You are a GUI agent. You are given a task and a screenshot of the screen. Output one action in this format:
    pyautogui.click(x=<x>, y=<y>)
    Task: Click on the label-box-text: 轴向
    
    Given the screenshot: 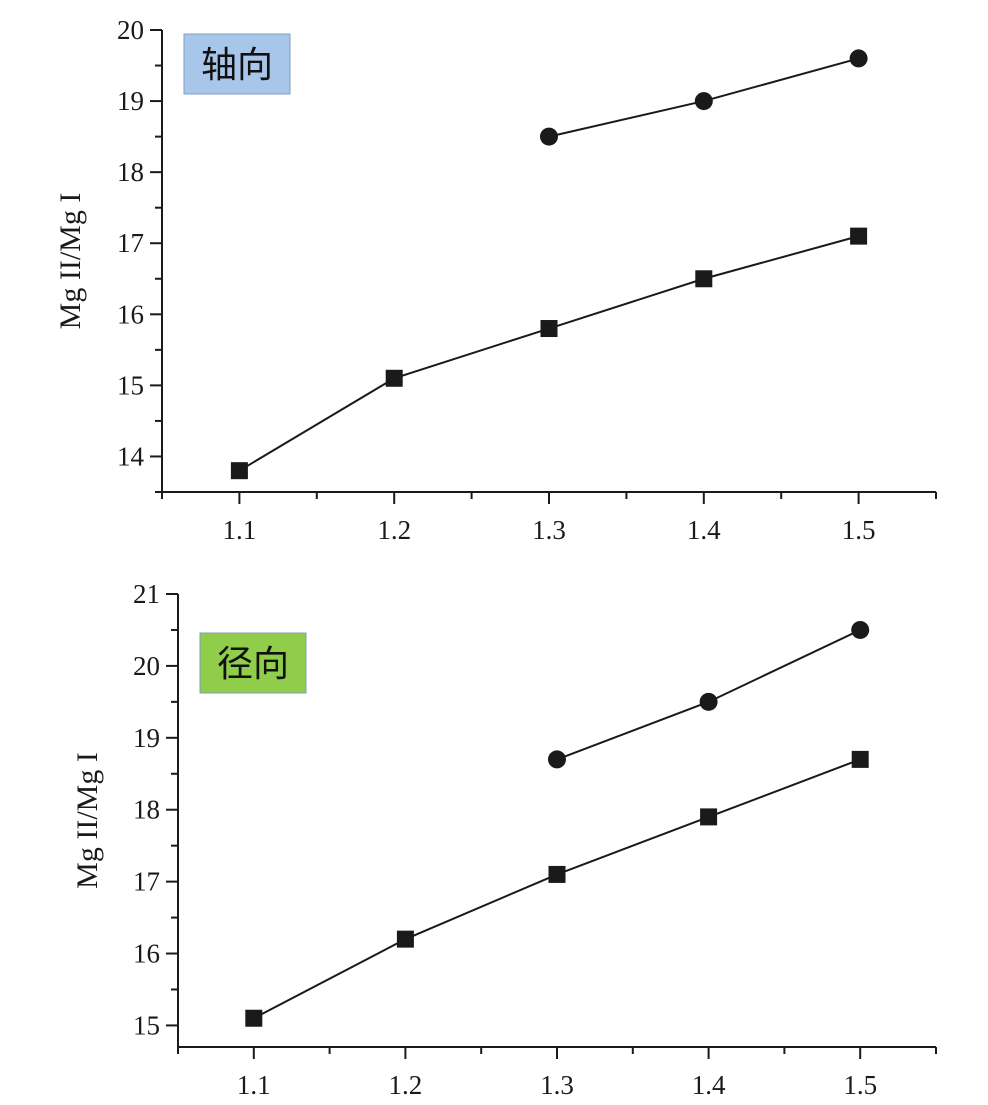 What is the action you would take?
    pyautogui.click(x=237, y=65)
    